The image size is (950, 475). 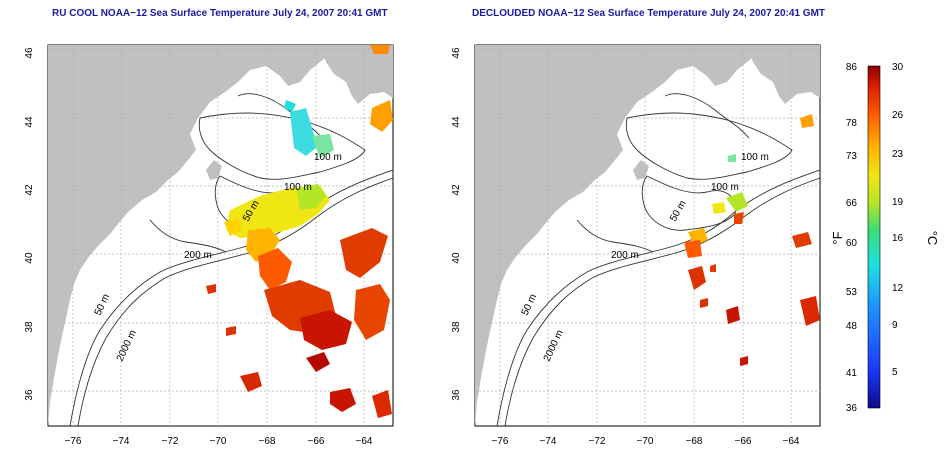 What do you see at coordinates (316, 441) in the screenshot?
I see `left-lon-label: −66` at bounding box center [316, 441].